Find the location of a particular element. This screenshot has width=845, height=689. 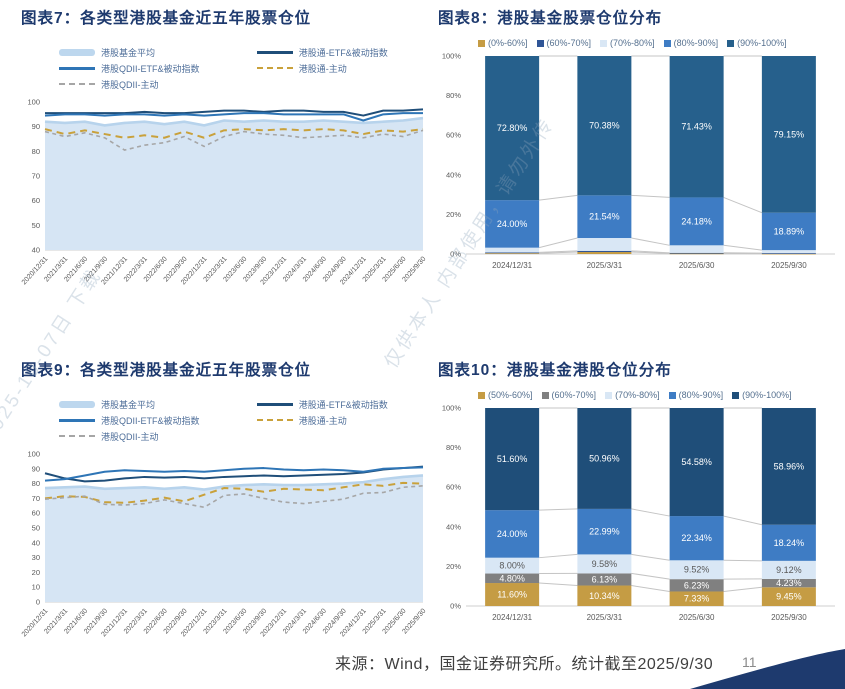

segment-value-label: 71.43% is located at coordinates (696, 127).